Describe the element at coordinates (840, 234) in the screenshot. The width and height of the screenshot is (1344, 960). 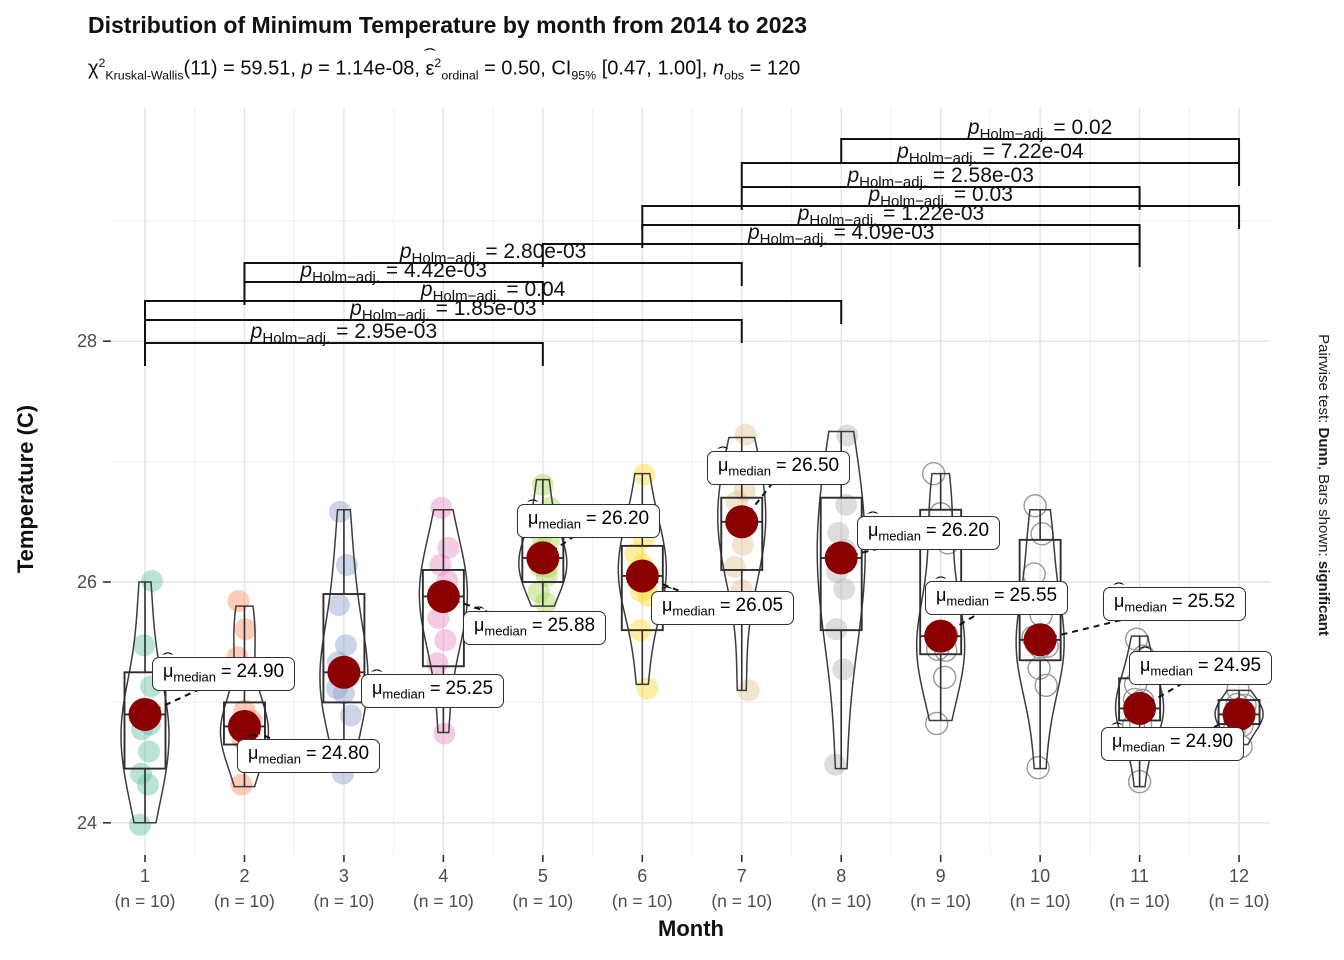
I see `bracket-p-label: pHolm−adj. = 4.09e-03` at that location.